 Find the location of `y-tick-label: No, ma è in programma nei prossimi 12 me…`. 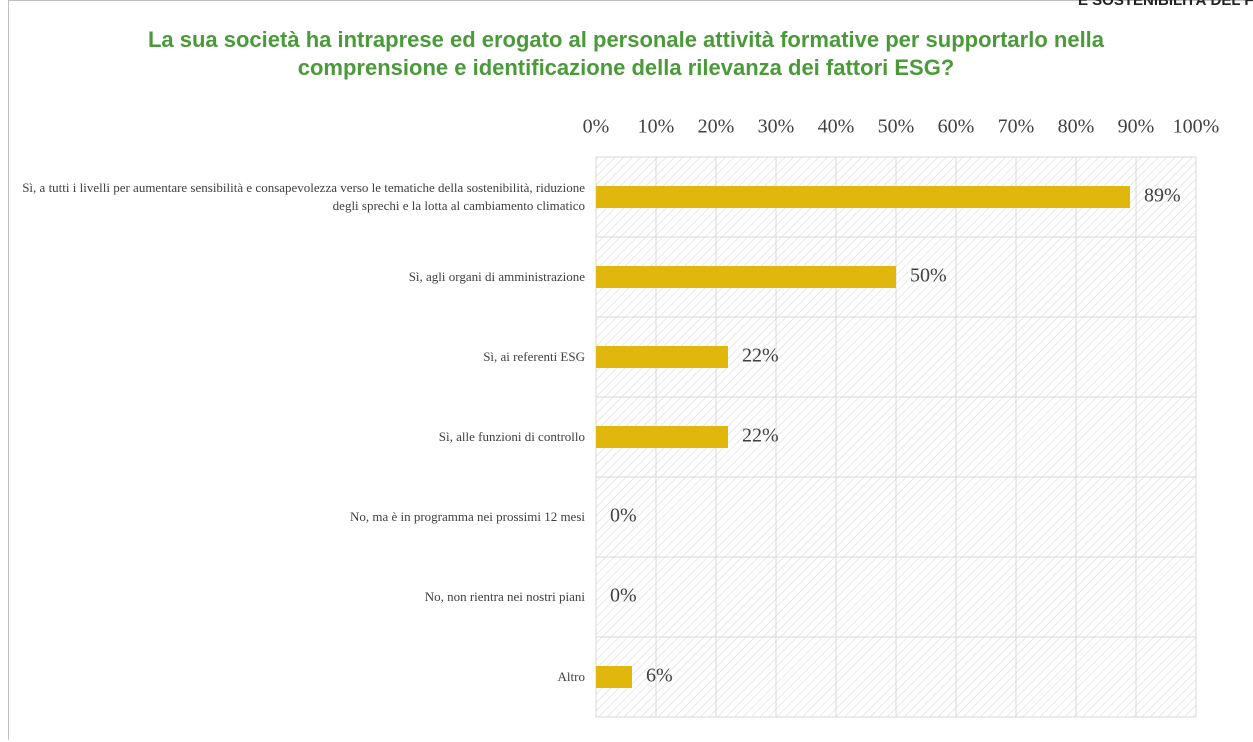

y-tick-label: No, ma è in programma nei prossimi 12 me… is located at coordinates (467, 516).